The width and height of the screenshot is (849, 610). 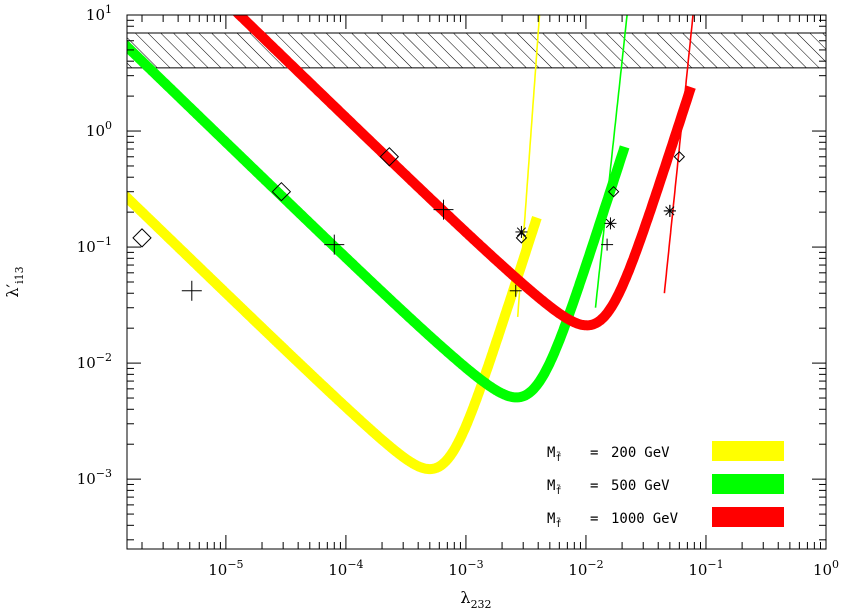 What do you see at coordinates (623, 453) in the screenshot?
I see `legend-value: 200` at bounding box center [623, 453].